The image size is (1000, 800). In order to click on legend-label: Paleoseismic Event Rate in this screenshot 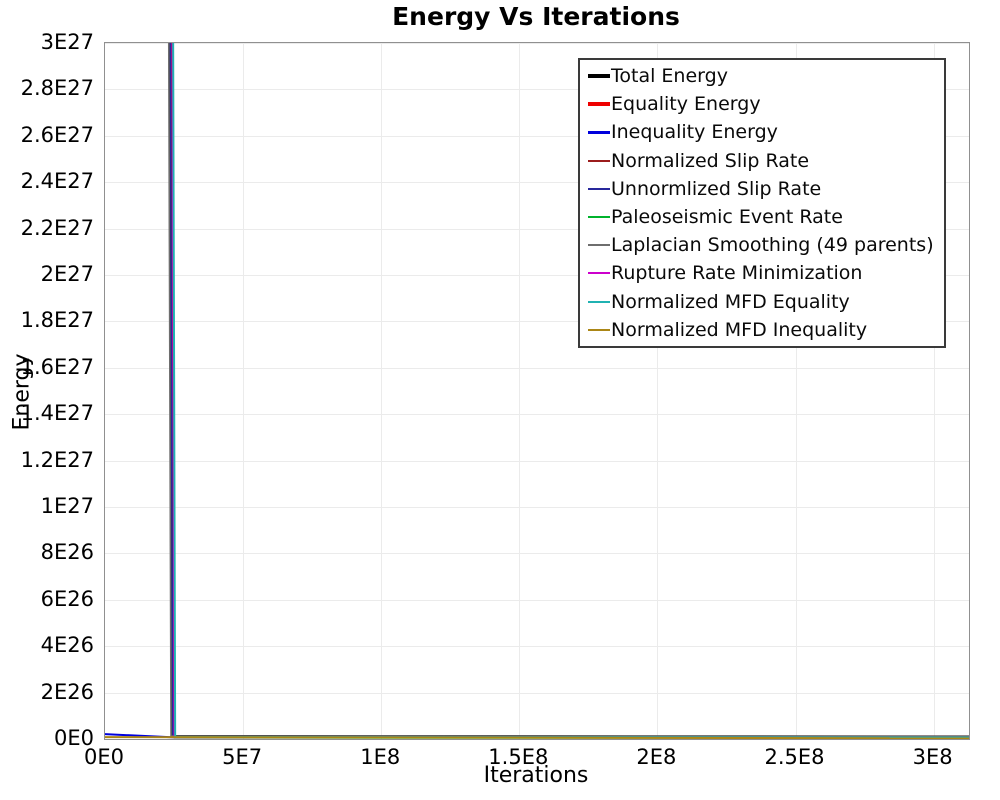, I will do `click(727, 217)`.